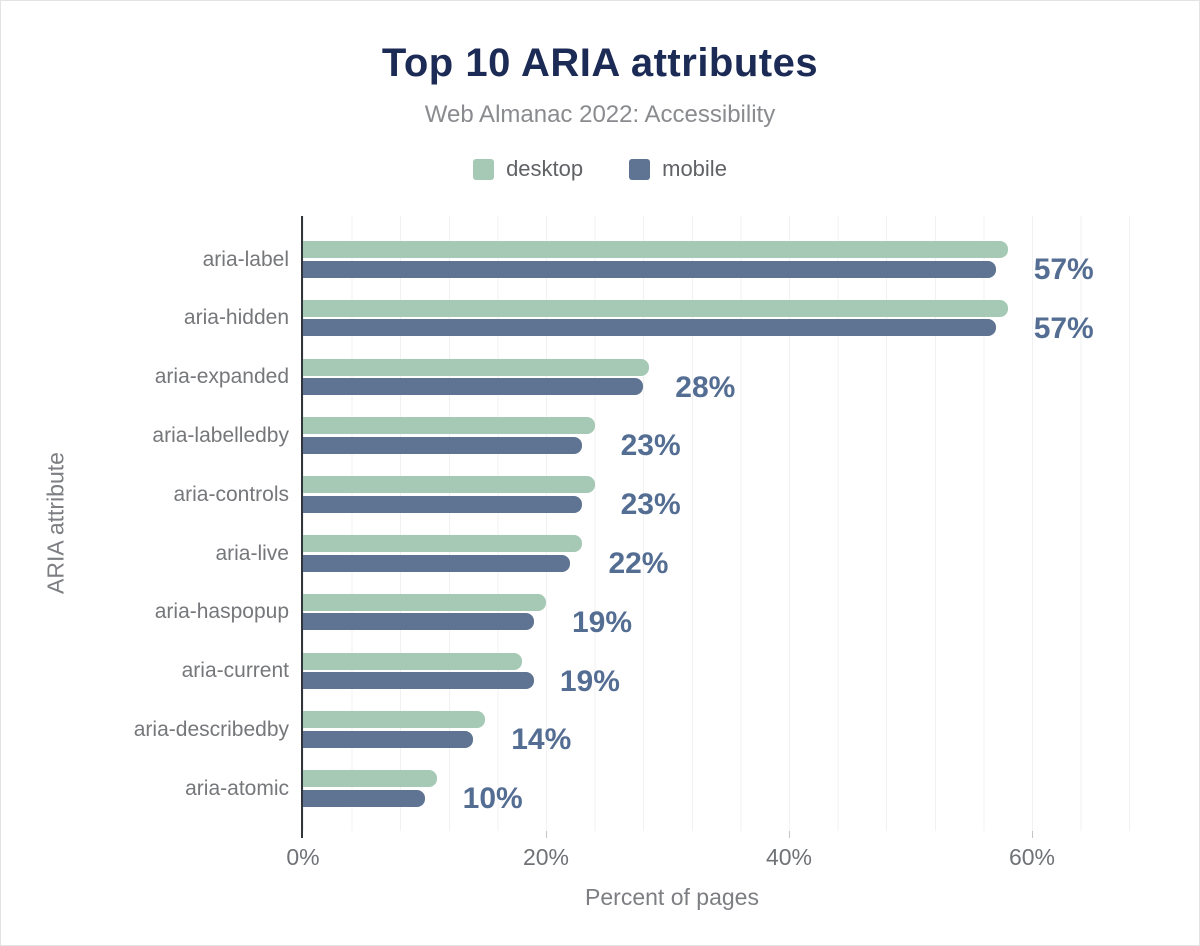  What do you see at coordinates (370, 779) in the screenshot?
I see `bar-desktop-aria-atomic` at bounding box center [370, 779].